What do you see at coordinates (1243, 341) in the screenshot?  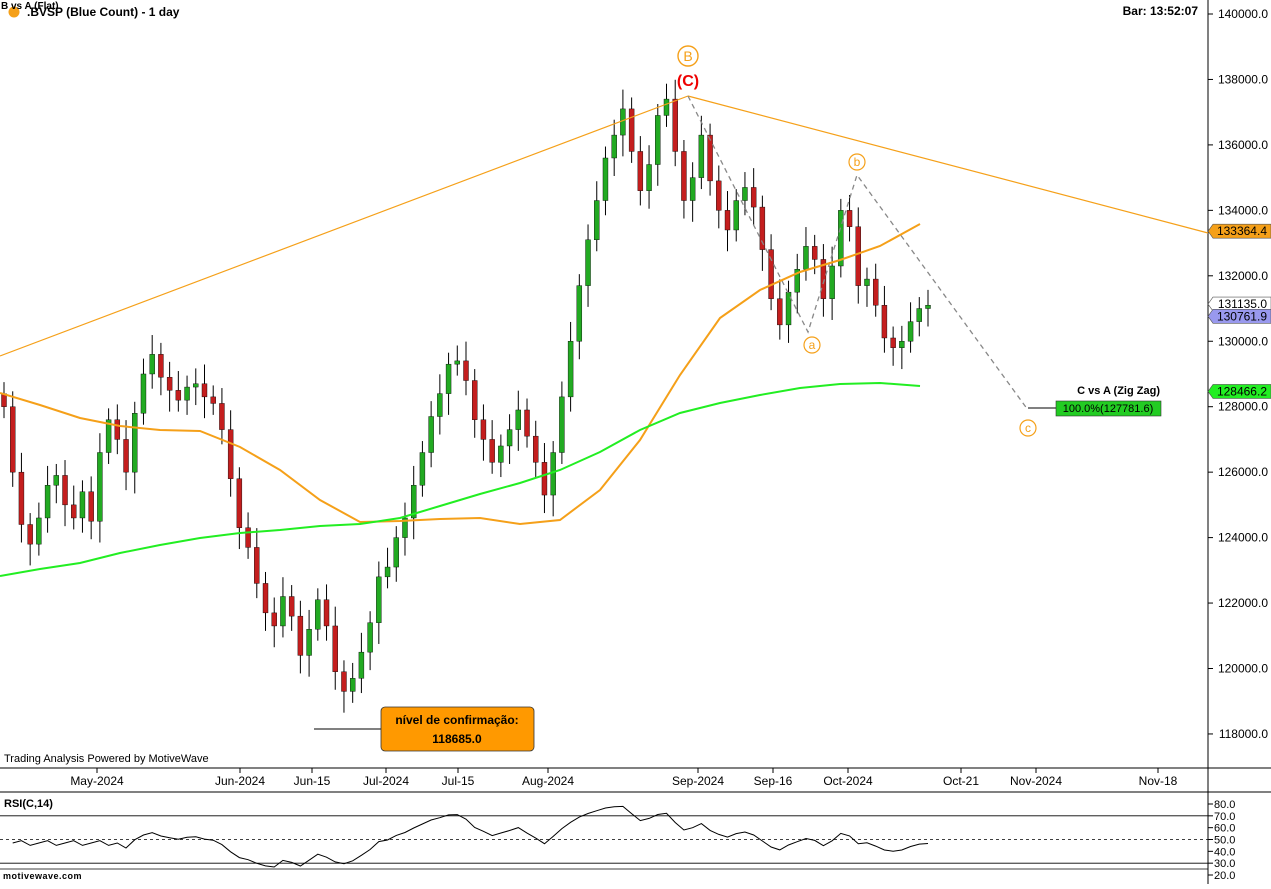 I see `price-tick-label: 130000.0` at bounding box center [1243, 341].